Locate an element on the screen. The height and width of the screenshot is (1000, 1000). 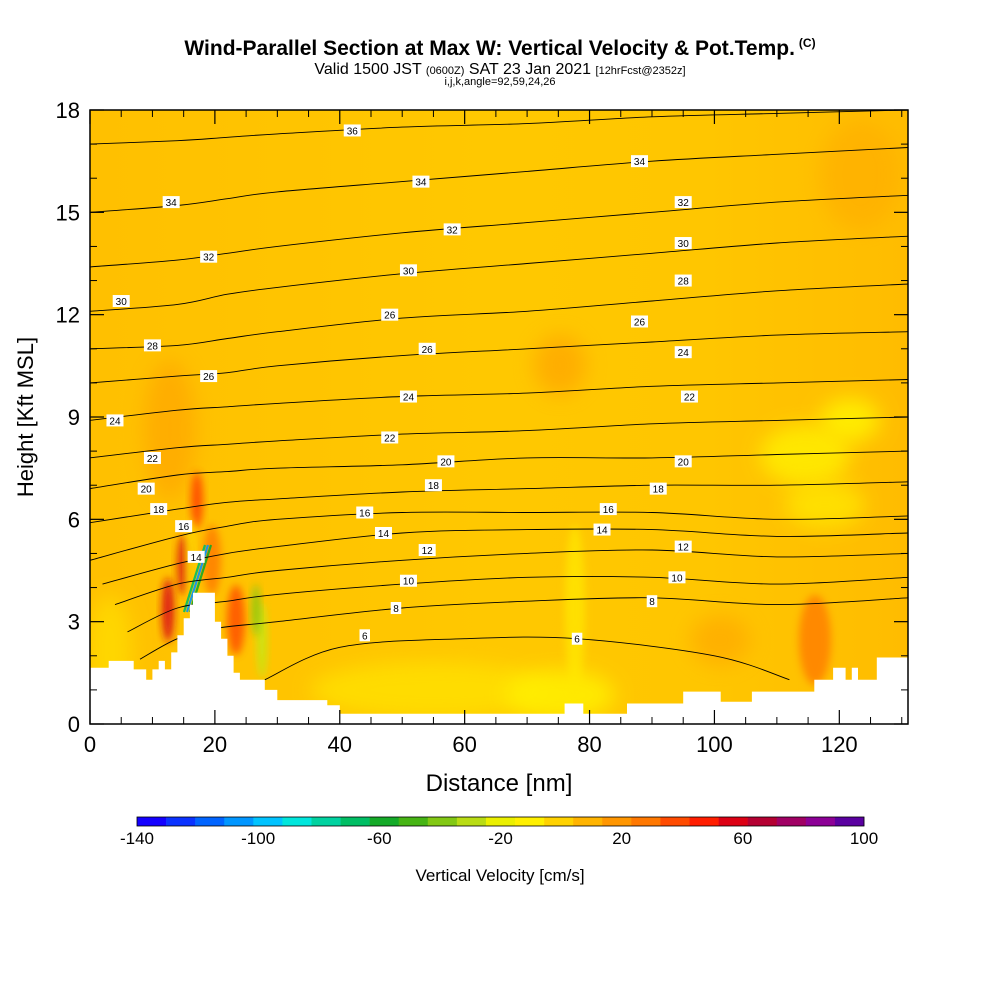
y-axis-label: Height [Kft MSL] is located at coordinates (25, 417).